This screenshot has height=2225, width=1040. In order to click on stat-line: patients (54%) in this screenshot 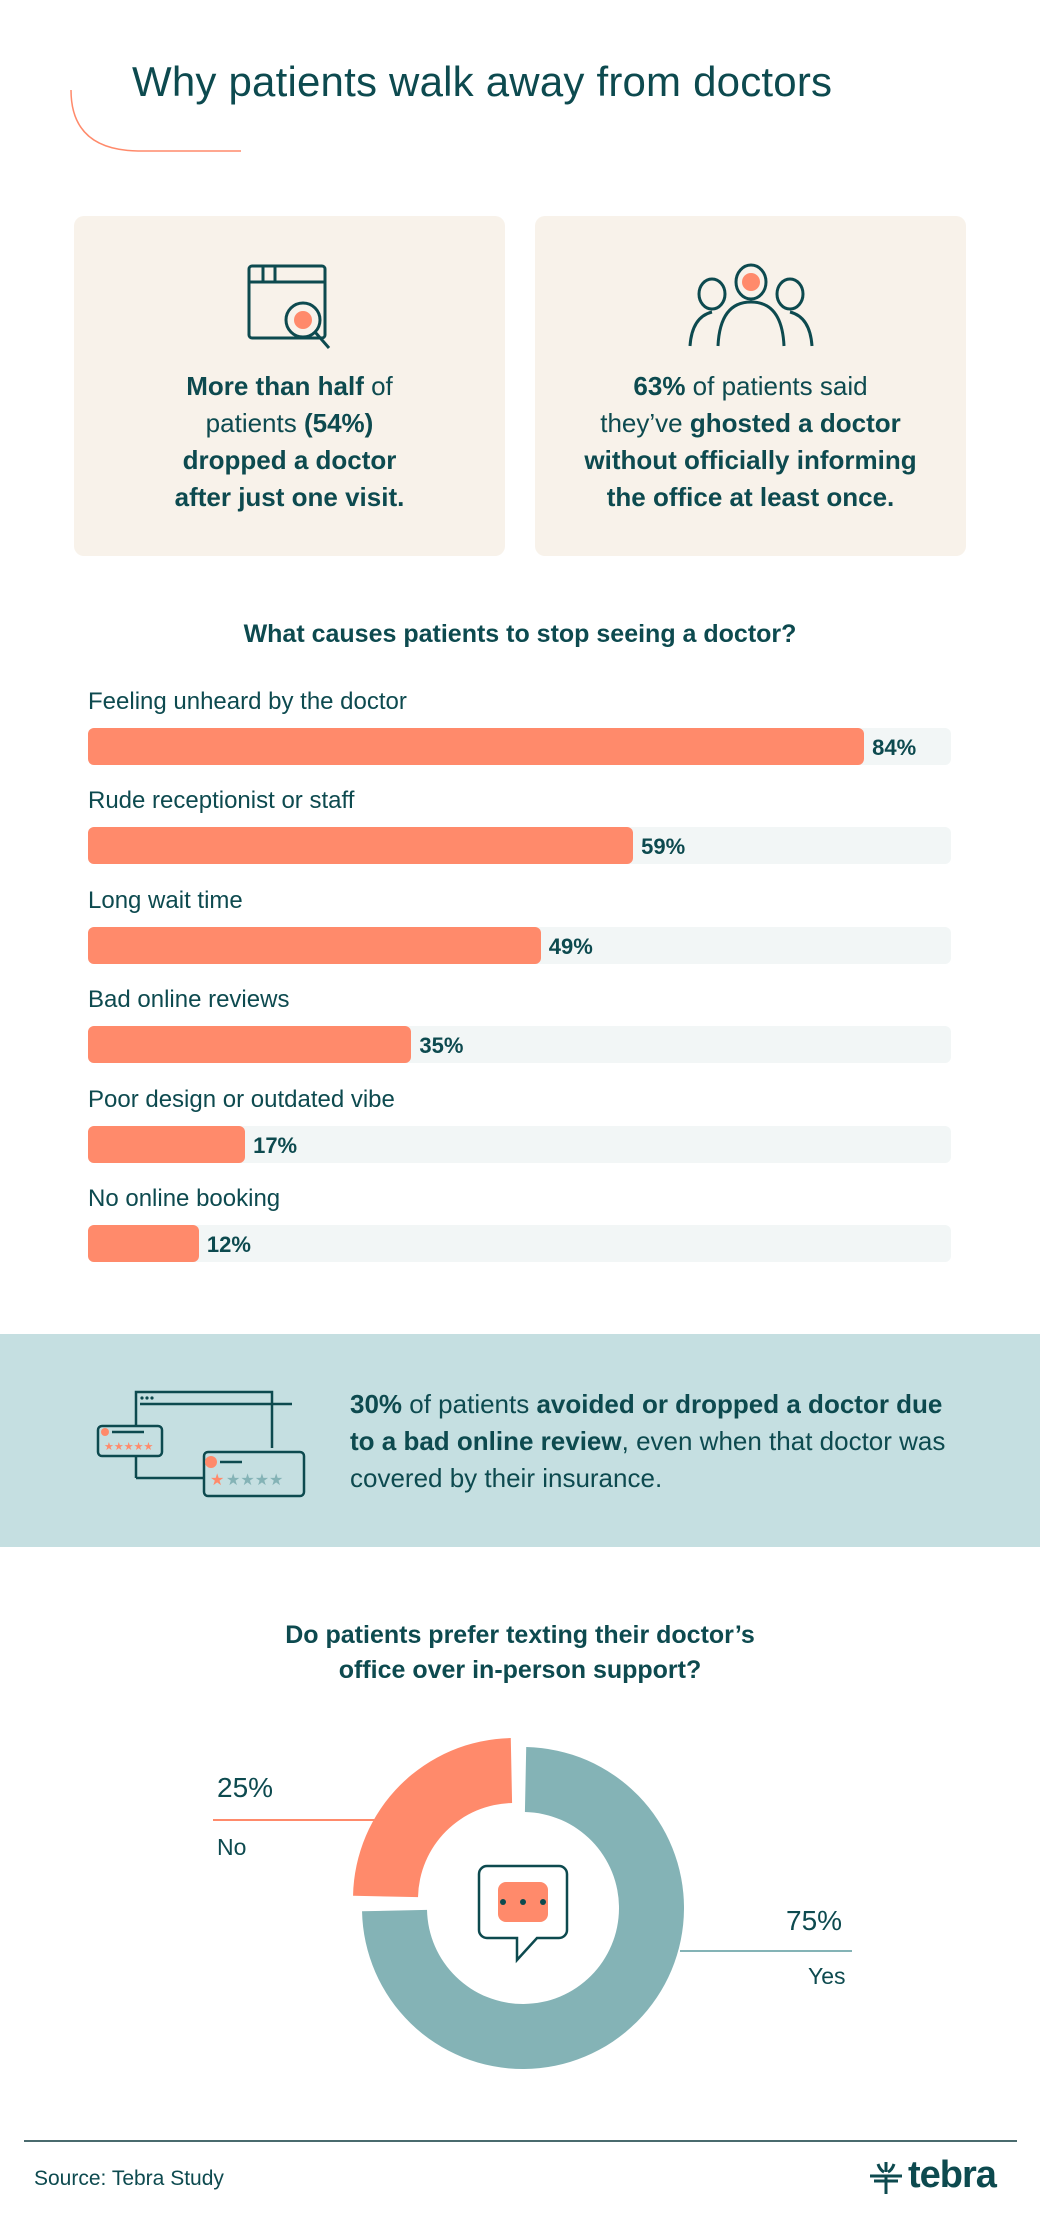, I will do `click(289, 423)`.